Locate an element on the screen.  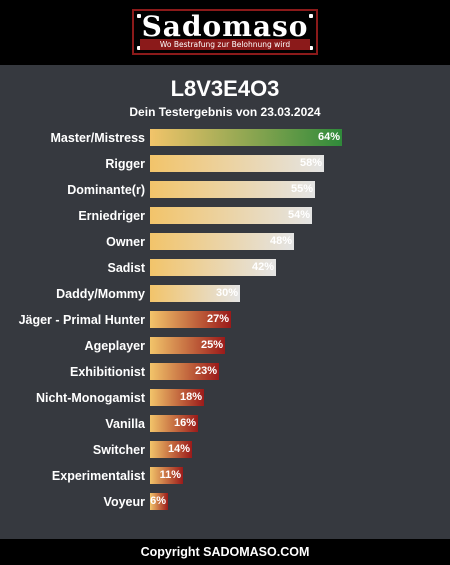
result-label: Master/Mistress is located at coordinates (72, 138).